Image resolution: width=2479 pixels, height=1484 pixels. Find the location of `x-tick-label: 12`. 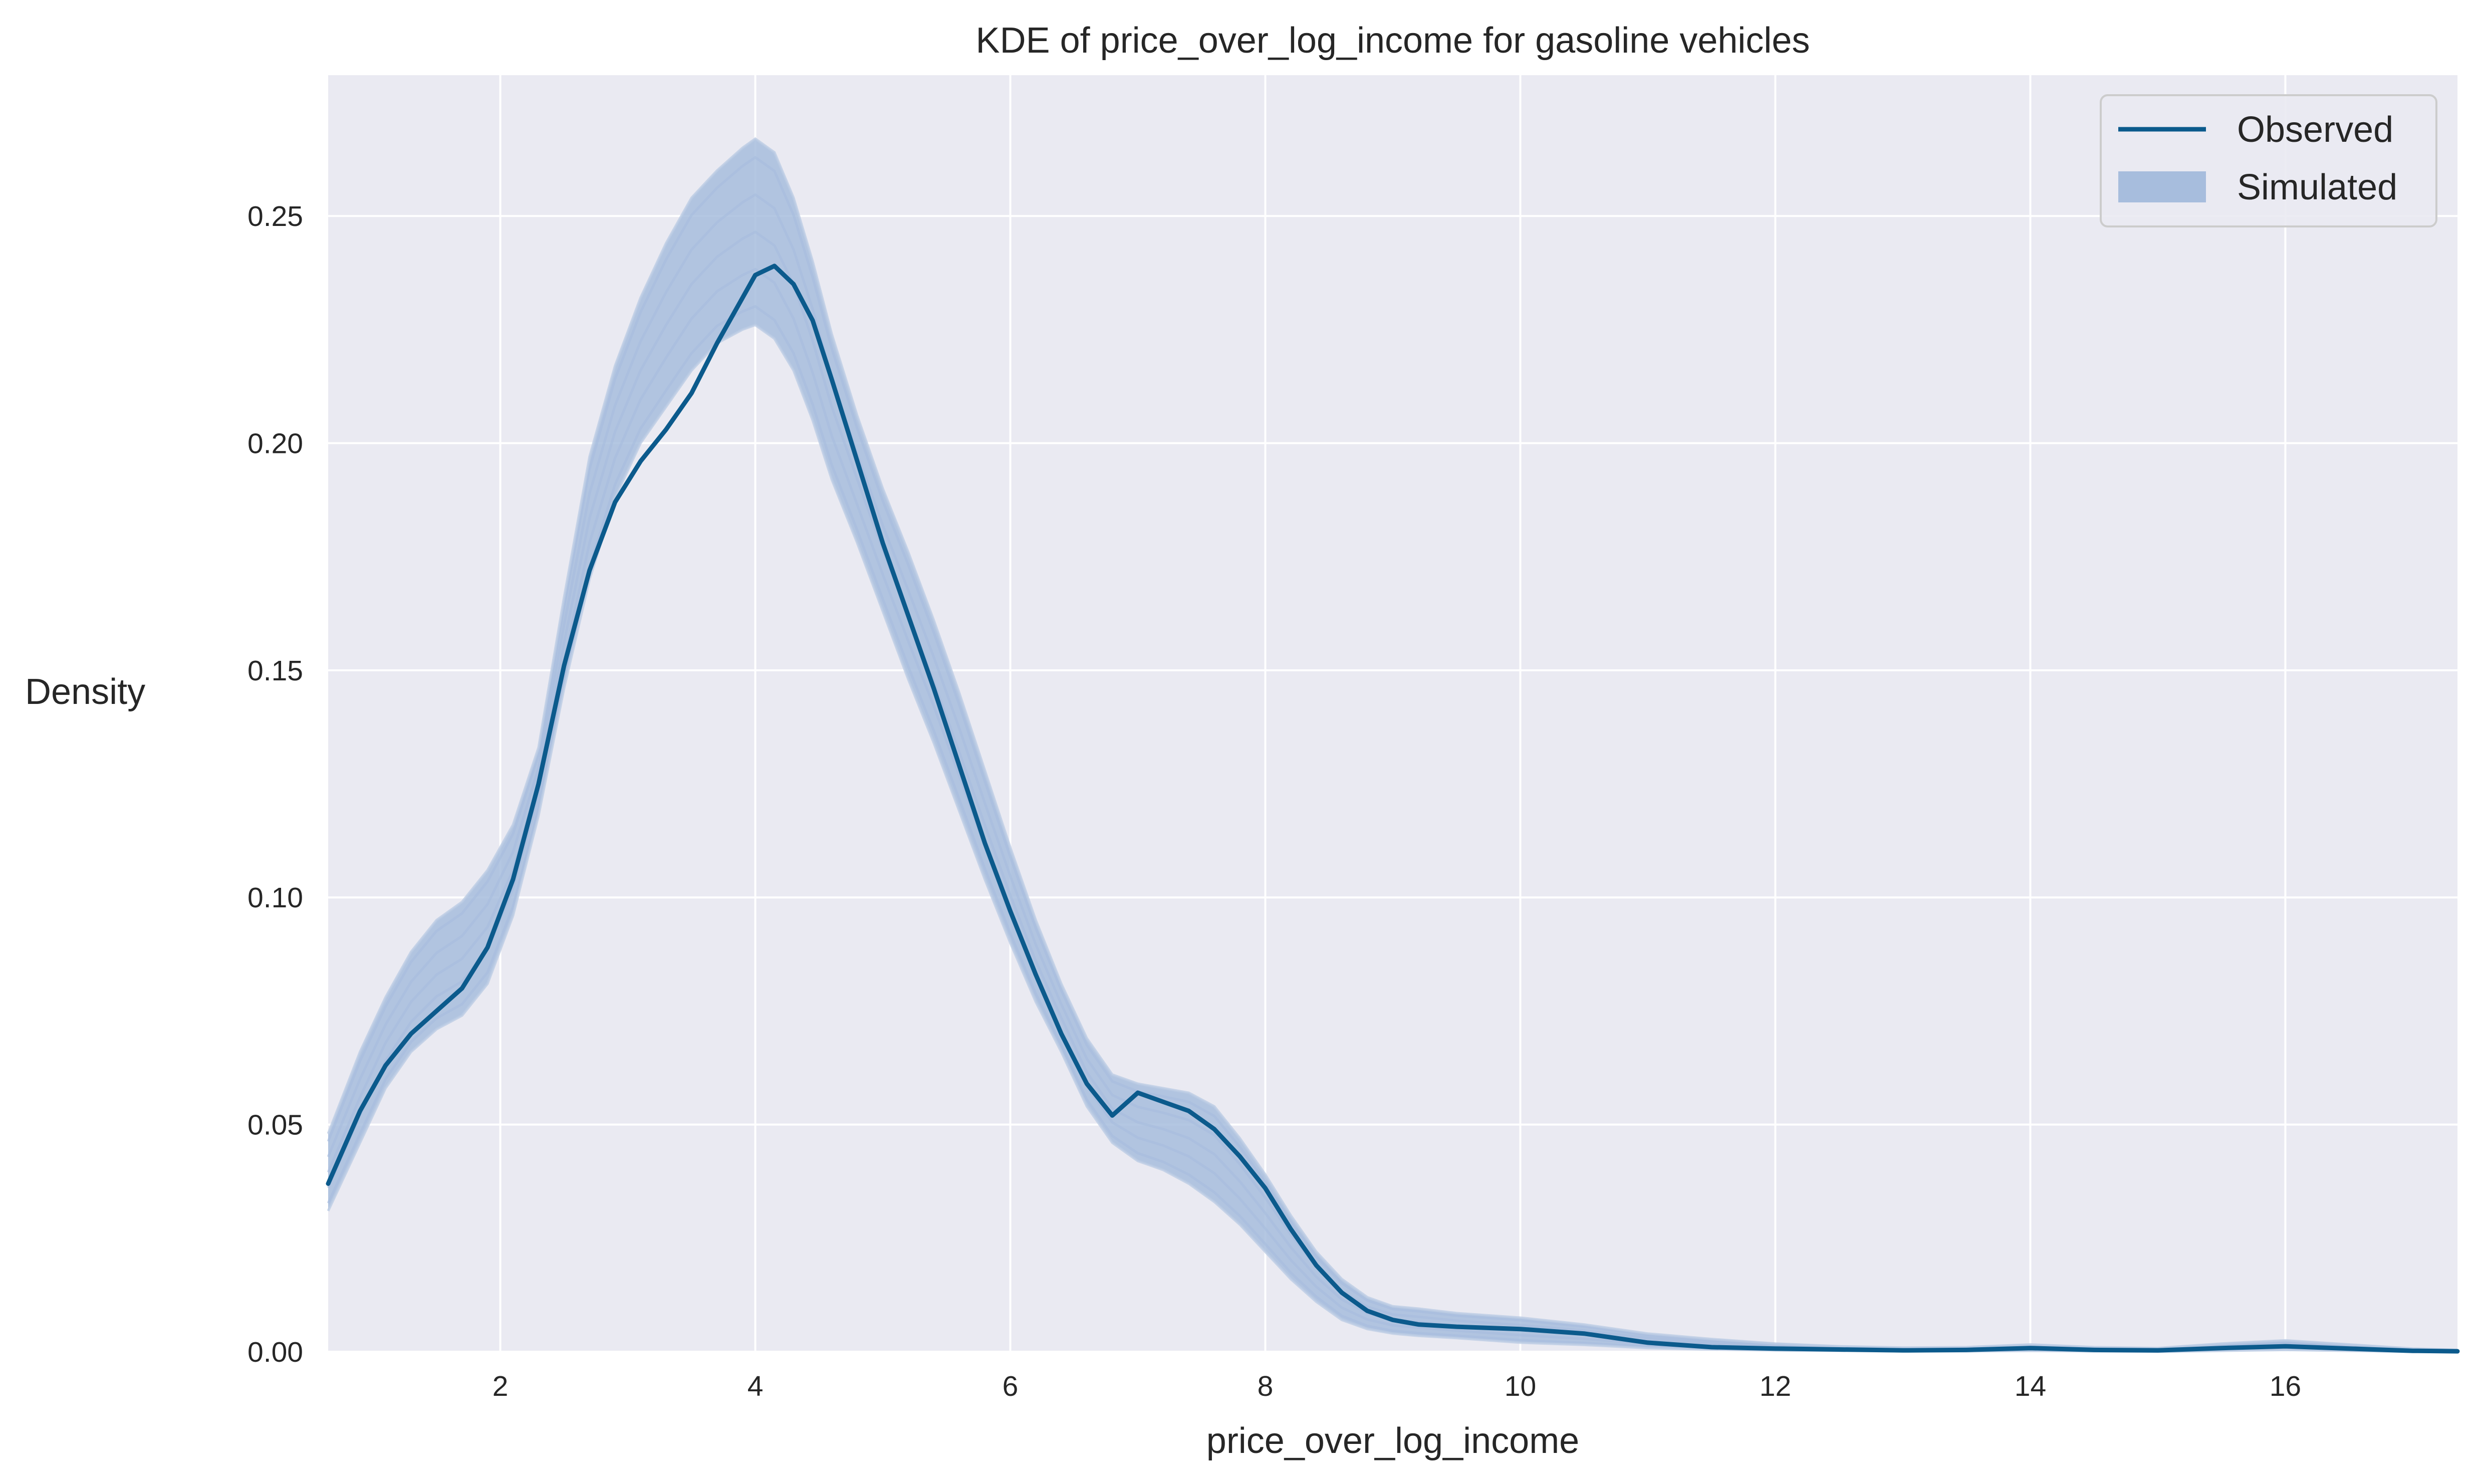

x-tick-label: 12 is located at coordinates (1776, 1386).